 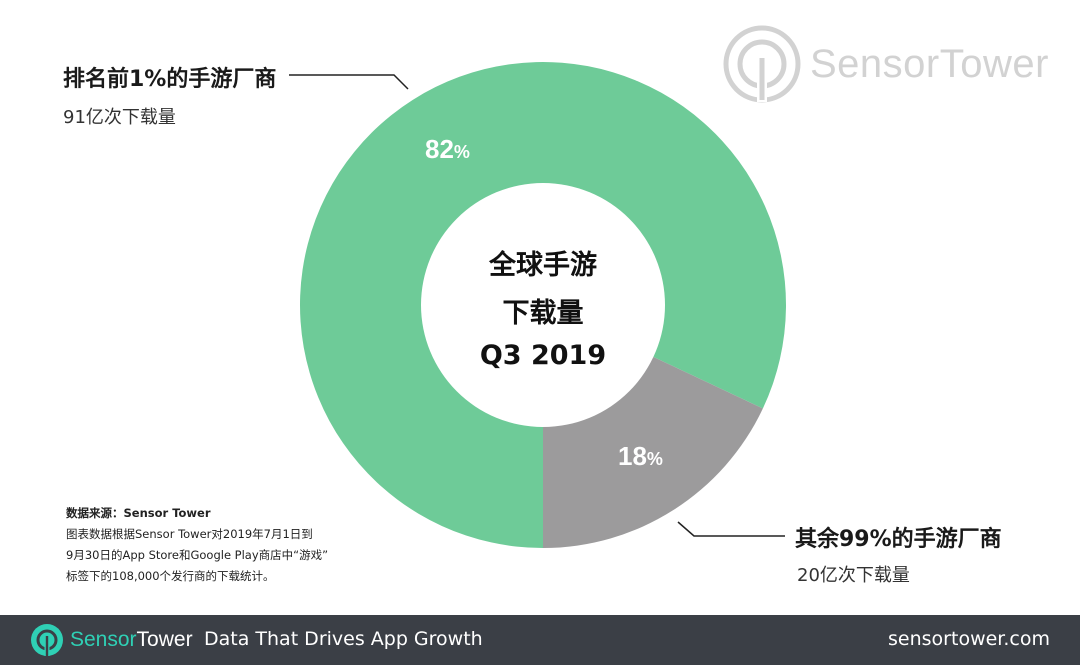 I want to click on leader-line-bottom, so click(x=731, y=529).